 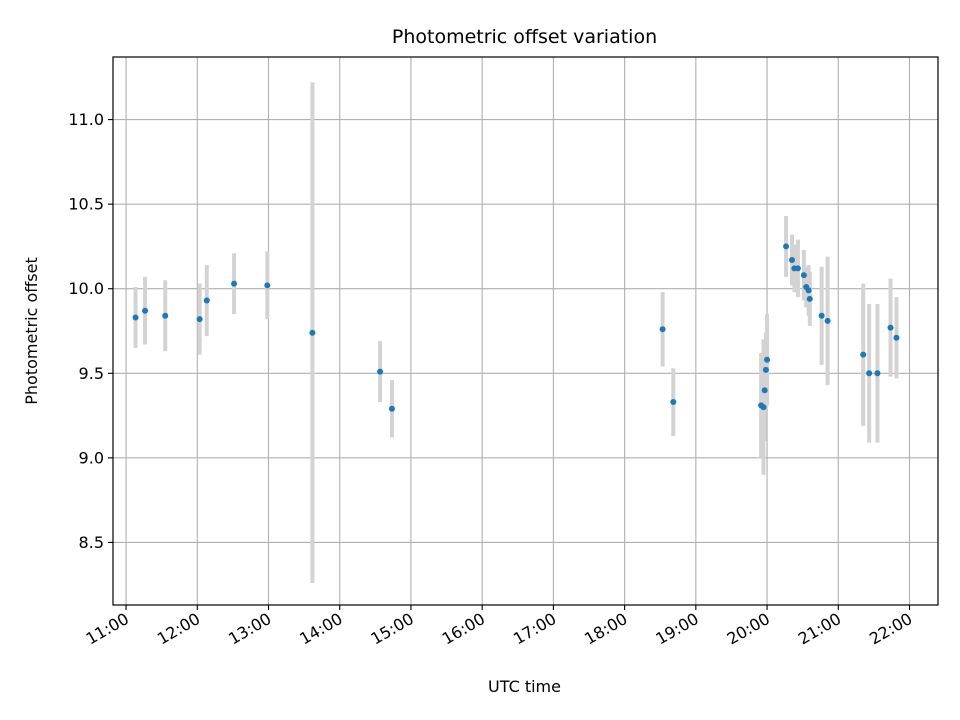 What do you see at coordinates (90, 331) in the screenshot?
I see `y-axis: 8.5 9.0 9.5 10.0 10.5 11.0` at bounding box center [90, 331].